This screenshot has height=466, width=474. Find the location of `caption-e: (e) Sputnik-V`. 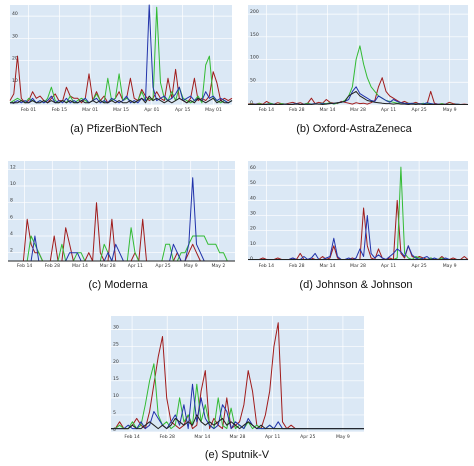

caption-e: (e) Sputnik-V is located at coordinates (237, 455).